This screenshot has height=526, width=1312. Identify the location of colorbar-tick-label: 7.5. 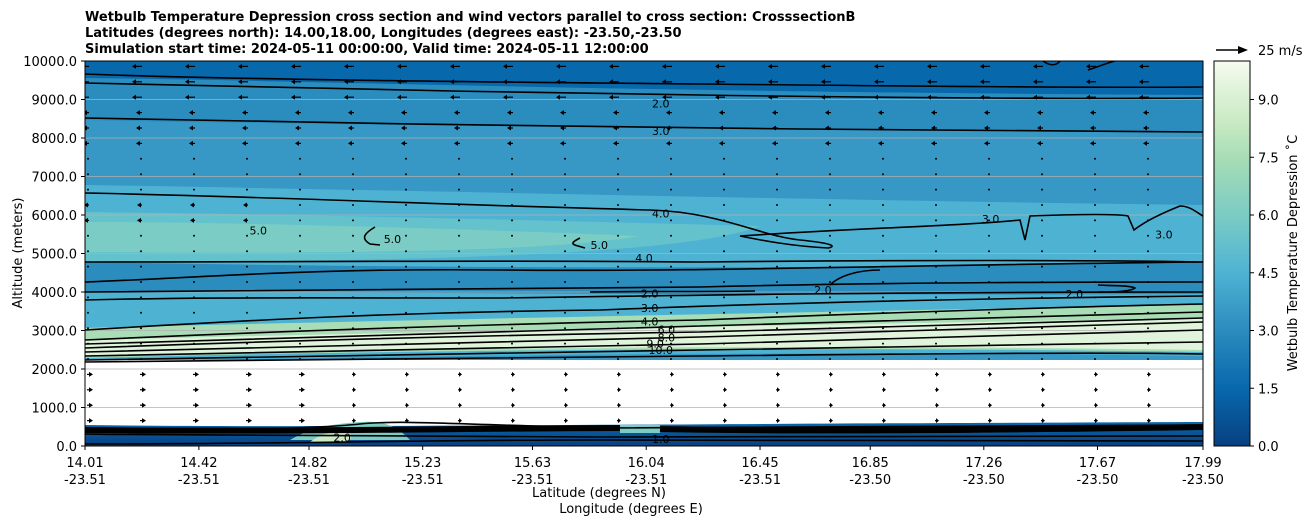
(1268, 158).